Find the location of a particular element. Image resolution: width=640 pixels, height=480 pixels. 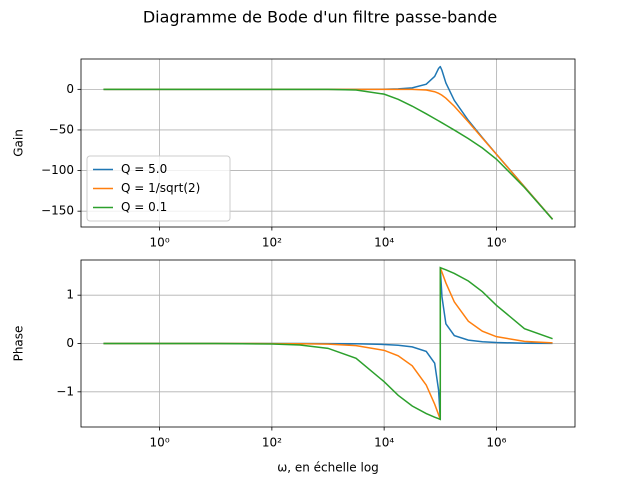

legend-box is located at coordinates (158, 188).